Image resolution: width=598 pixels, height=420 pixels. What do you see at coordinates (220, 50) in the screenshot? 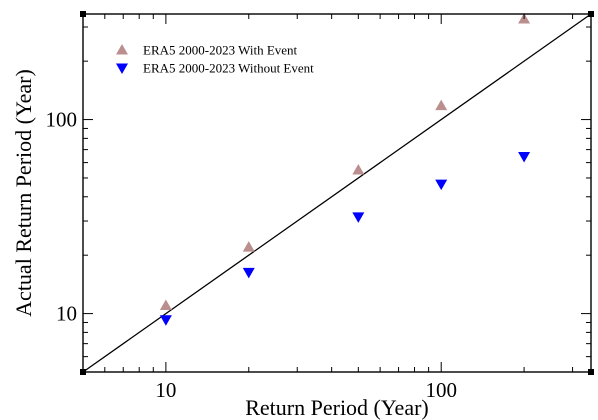
I see `legend-label-1: ERA5 2000-2023 With Event` at bounding box center [220, 50].